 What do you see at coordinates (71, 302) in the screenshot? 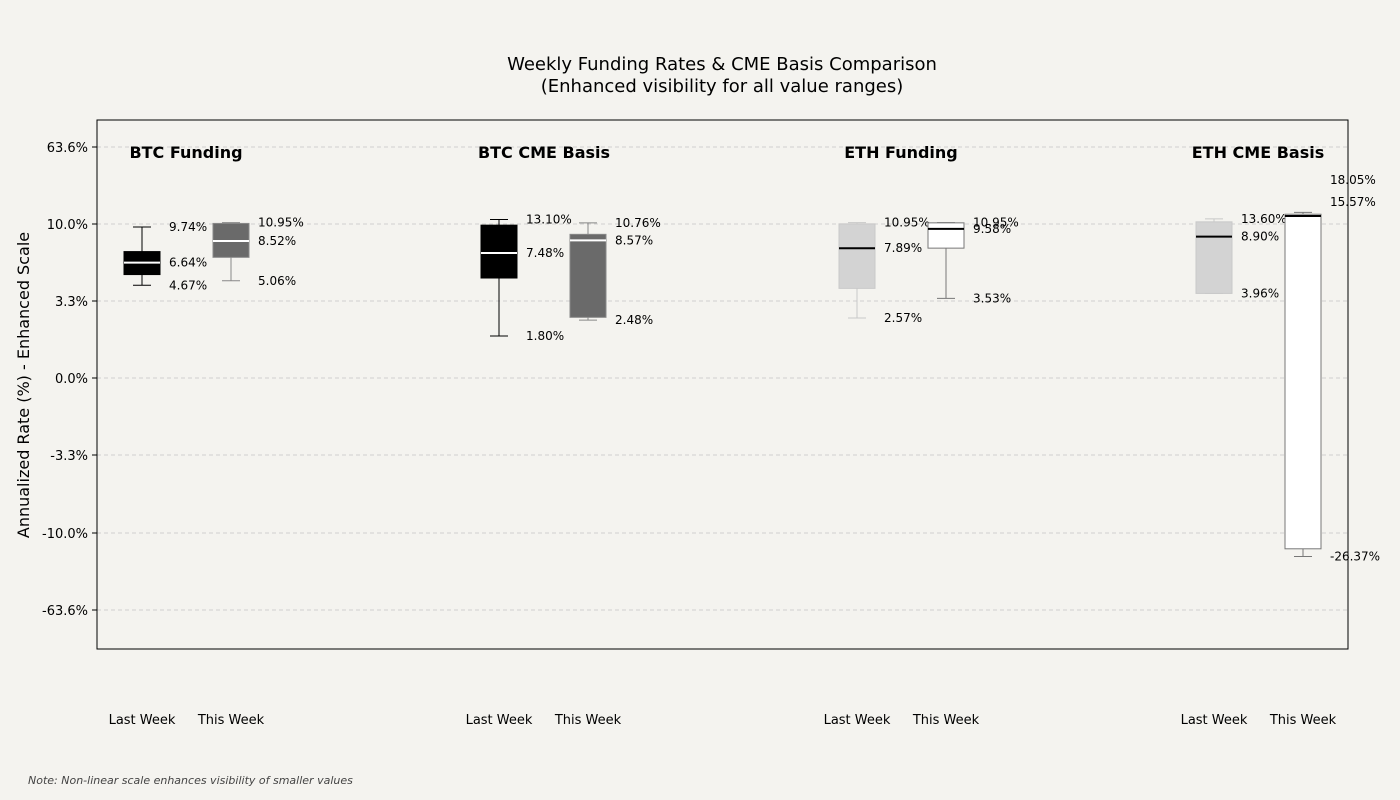
I see `y-tick-label: 3.3%` at bounding box center [71, 302].